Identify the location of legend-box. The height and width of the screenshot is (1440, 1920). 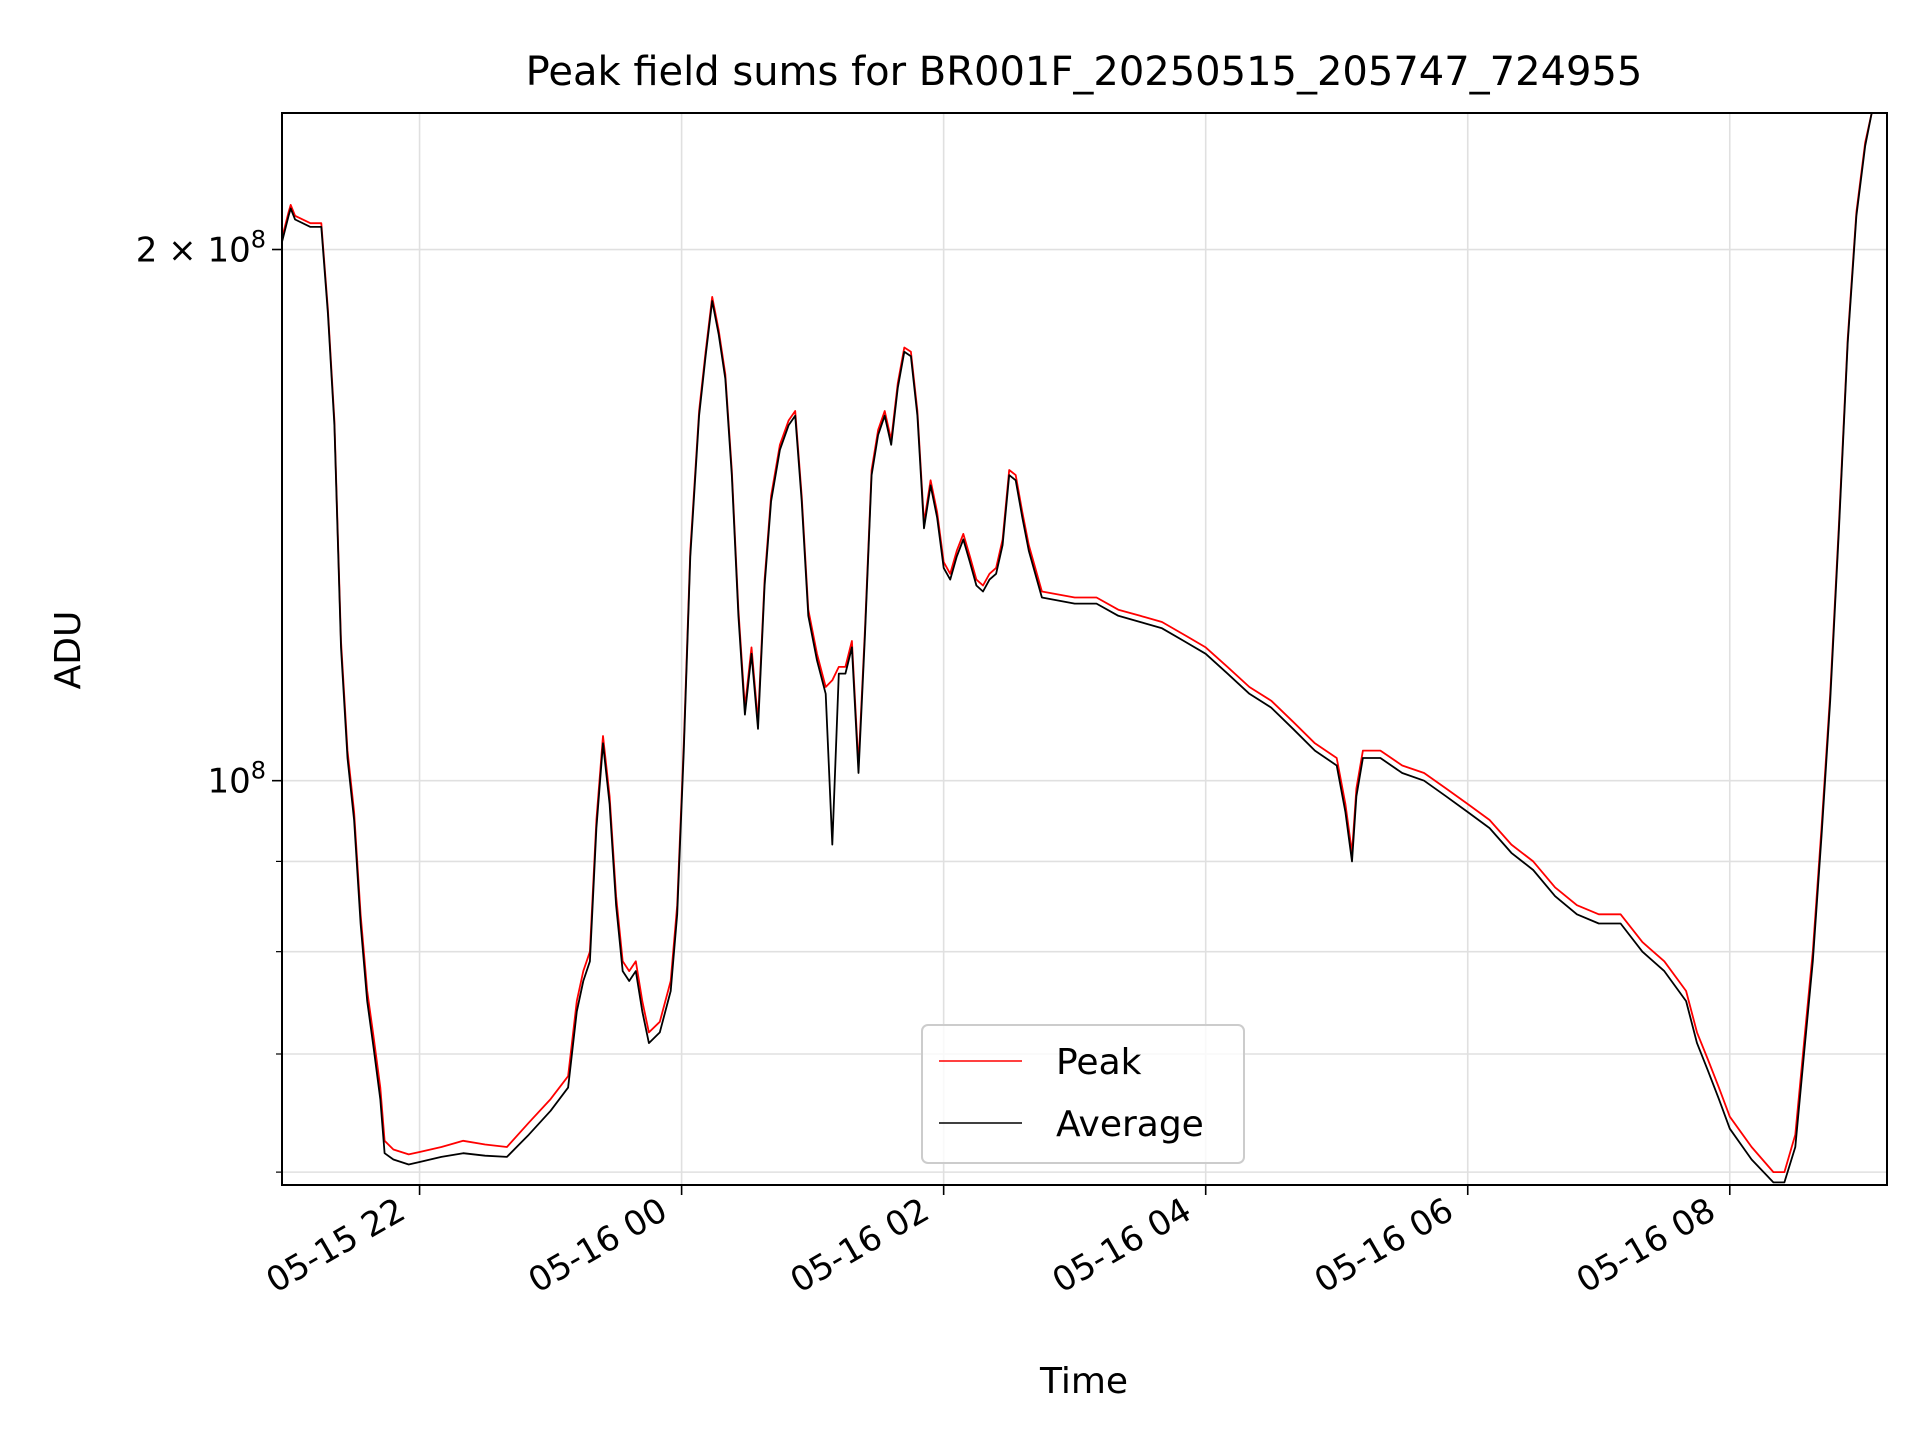
(1083, 1094).